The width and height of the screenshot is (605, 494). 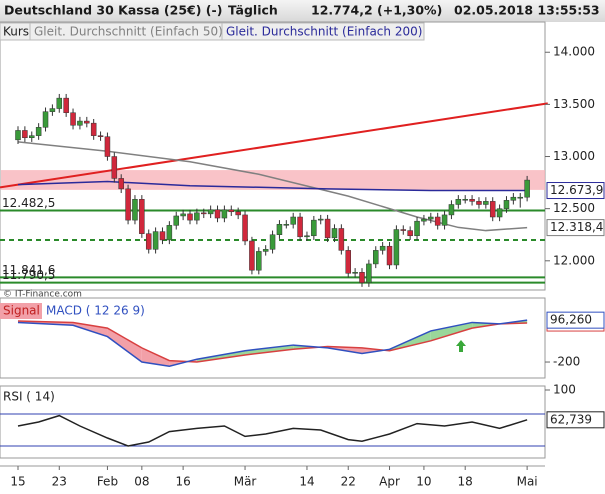 I want to click on y-tick-label: 12.000, so click(x=574, y=260).